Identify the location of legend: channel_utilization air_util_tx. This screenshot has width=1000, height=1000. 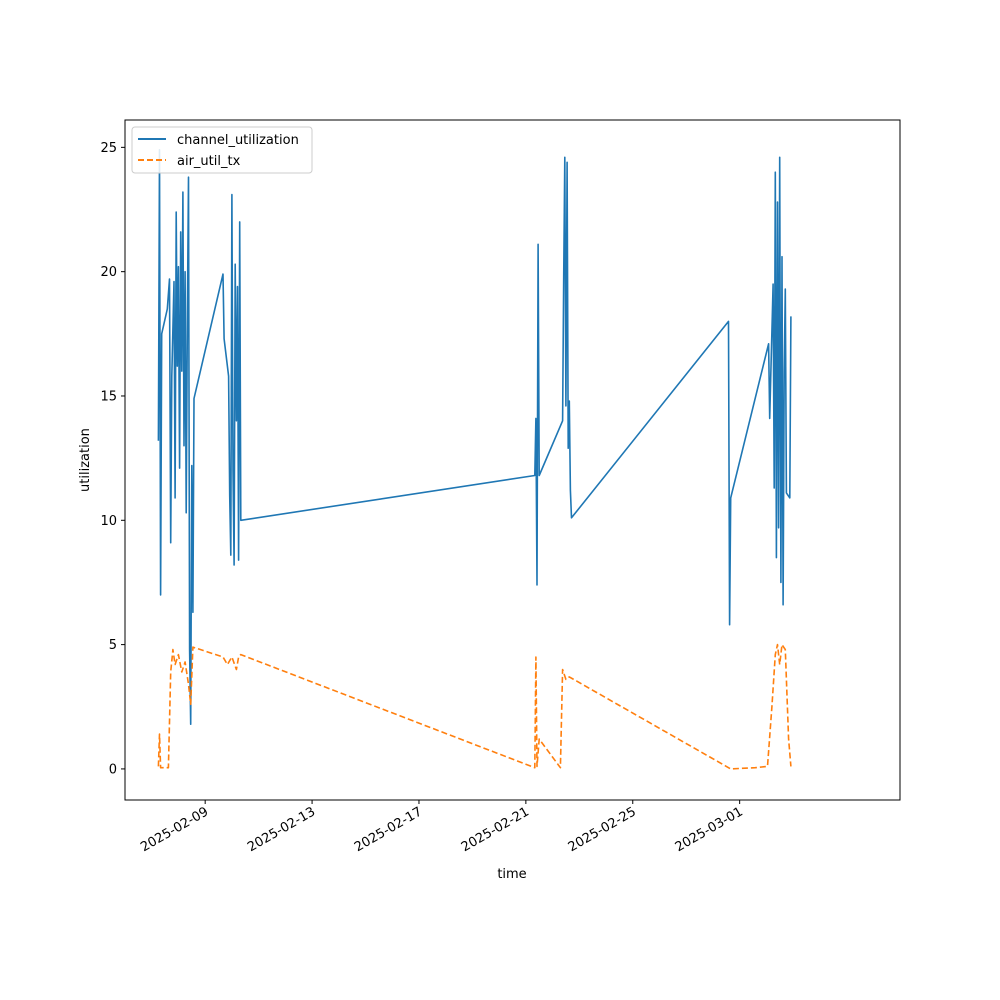
(222, 150).